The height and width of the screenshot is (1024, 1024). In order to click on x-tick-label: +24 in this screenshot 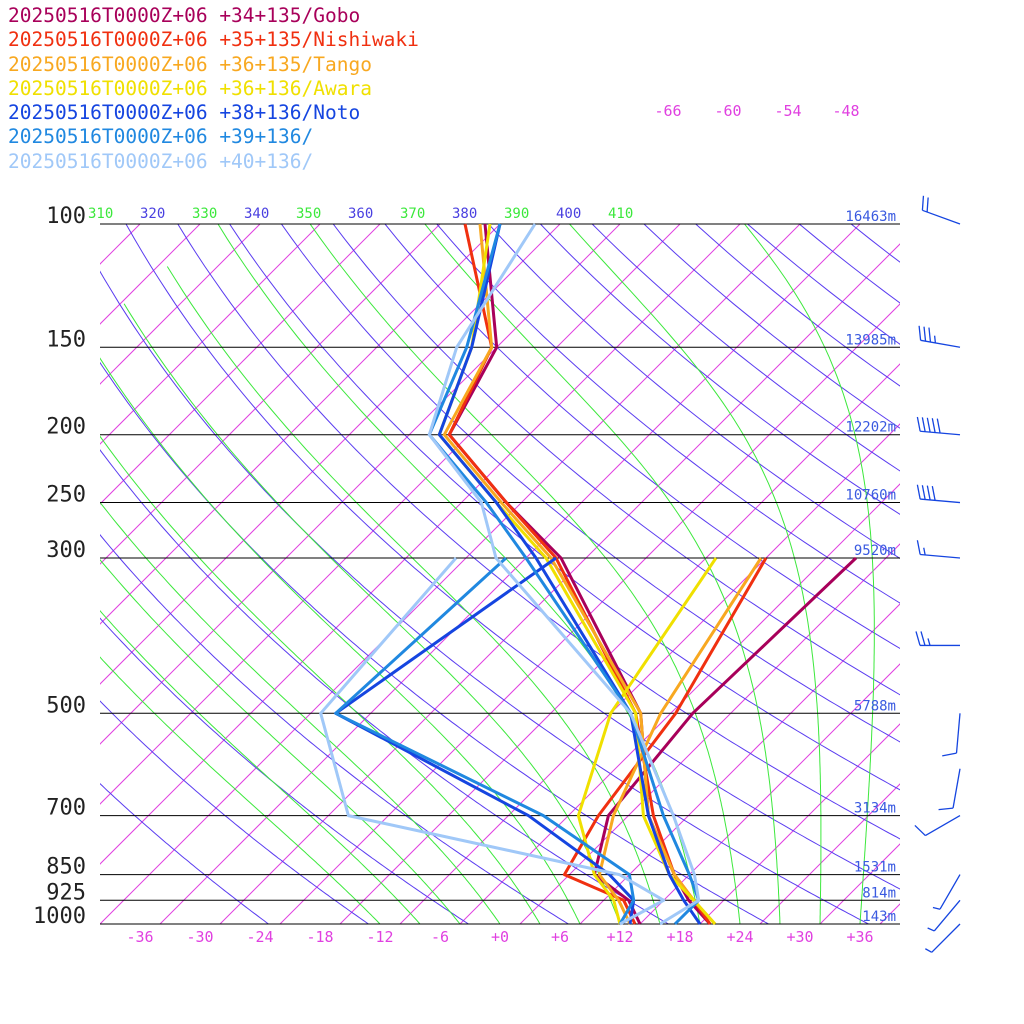, I will do `click(739, 937)`.